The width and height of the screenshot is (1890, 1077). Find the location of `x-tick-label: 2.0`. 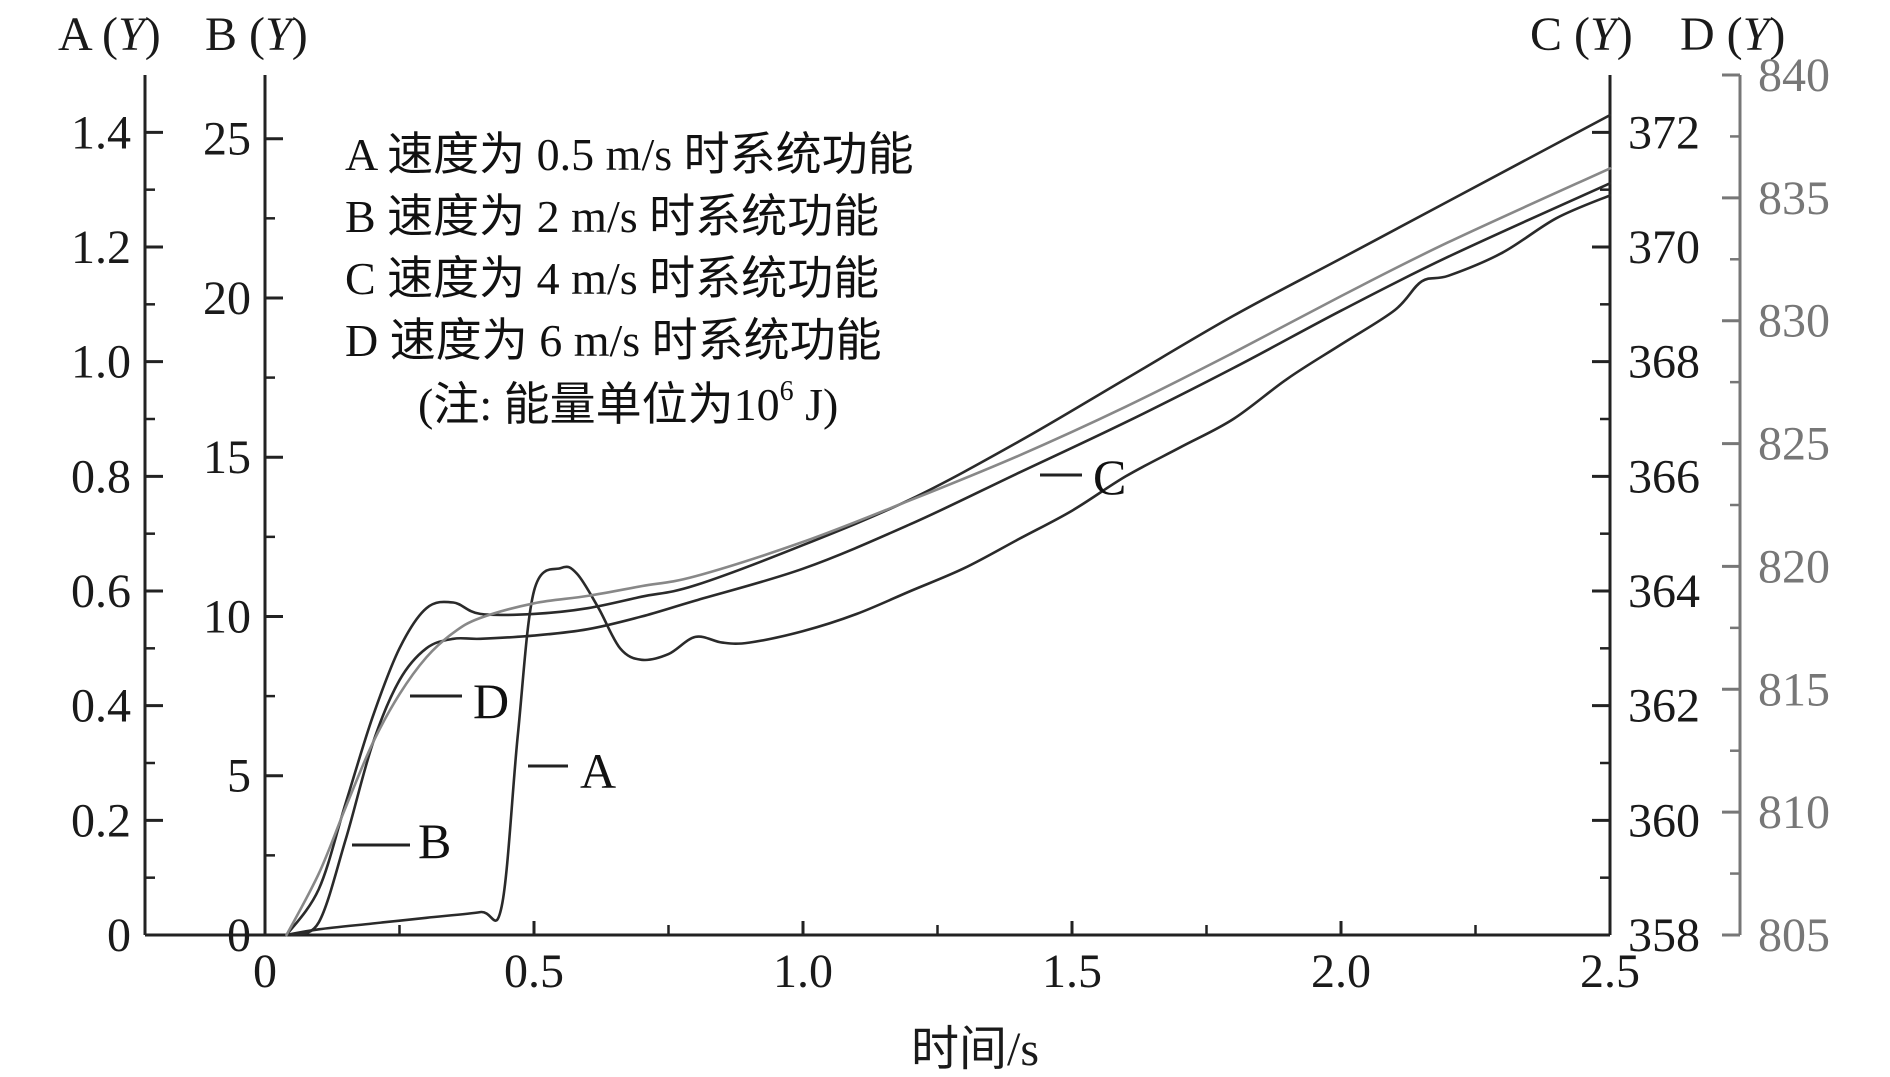

x-tick-label: 2.0 is located at coordinates (1341, 971).